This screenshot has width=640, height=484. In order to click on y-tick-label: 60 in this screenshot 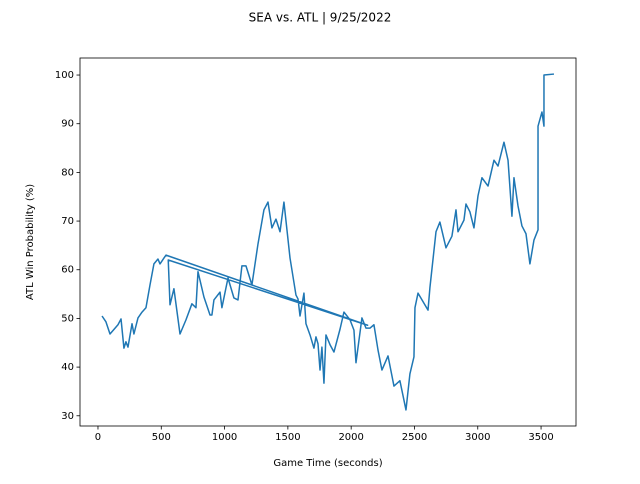, I will do `click(67, 270)`.